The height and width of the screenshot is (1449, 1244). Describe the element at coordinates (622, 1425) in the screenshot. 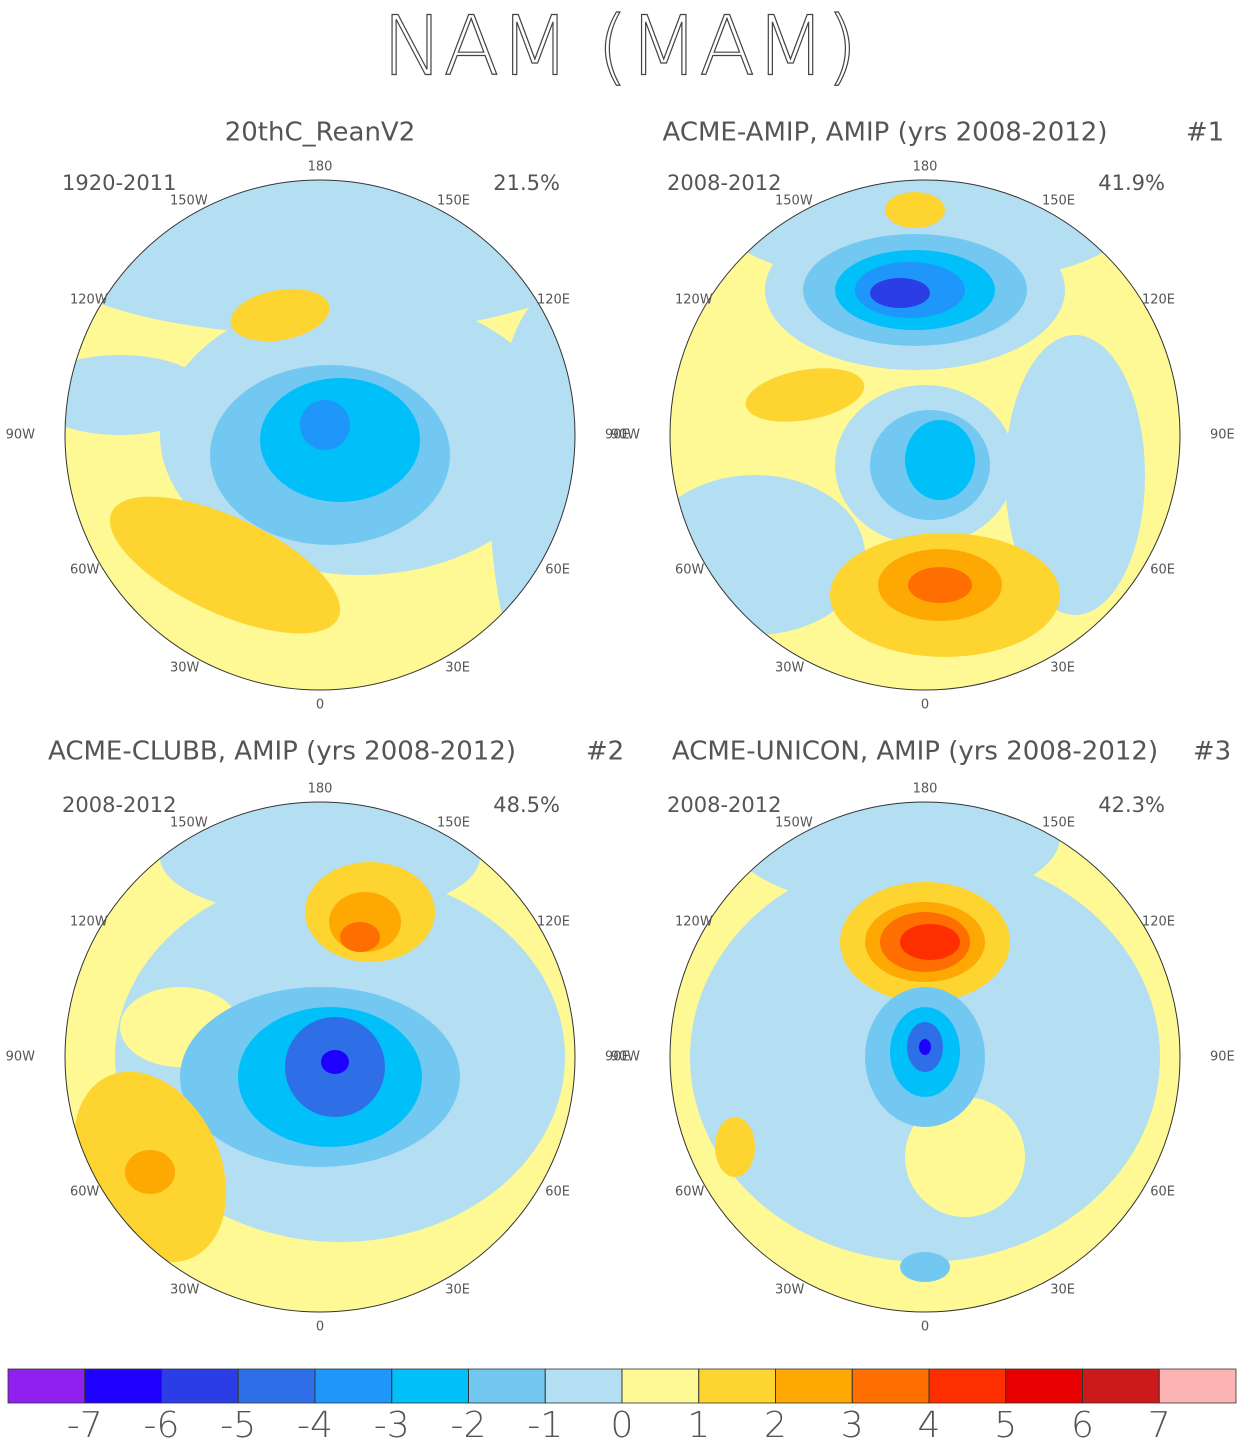

I see `colorbar-label: 0` at that location.